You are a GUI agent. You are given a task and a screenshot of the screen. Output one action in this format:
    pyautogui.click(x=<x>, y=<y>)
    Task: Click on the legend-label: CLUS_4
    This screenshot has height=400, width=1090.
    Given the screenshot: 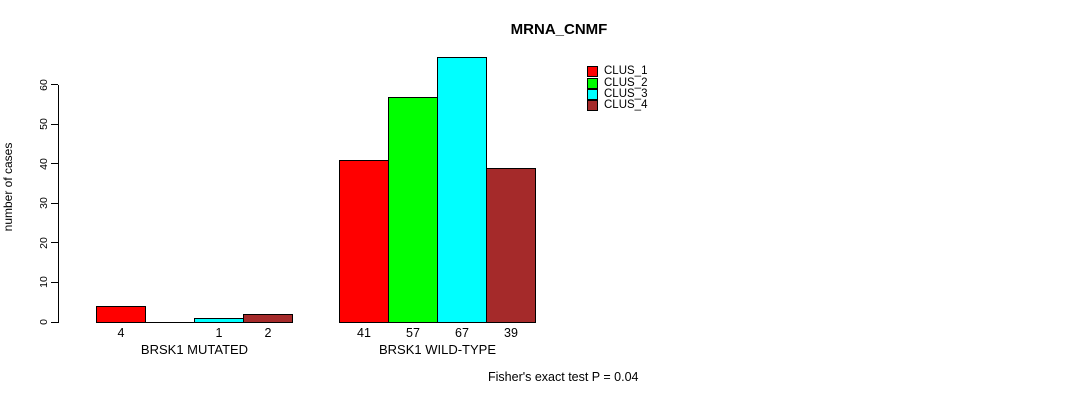 What is the action you would take?
    pyautogui.click(x=626, y=105)
    